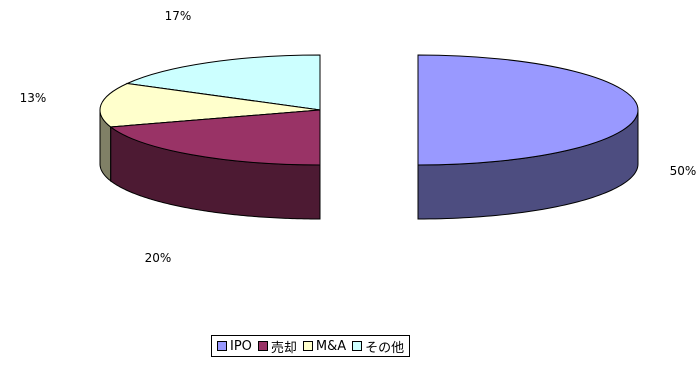  What do you see at coordinates (33, 98) in the screenshot?
I see `data-label-ma: 13%` at bounding box center [33, 98].